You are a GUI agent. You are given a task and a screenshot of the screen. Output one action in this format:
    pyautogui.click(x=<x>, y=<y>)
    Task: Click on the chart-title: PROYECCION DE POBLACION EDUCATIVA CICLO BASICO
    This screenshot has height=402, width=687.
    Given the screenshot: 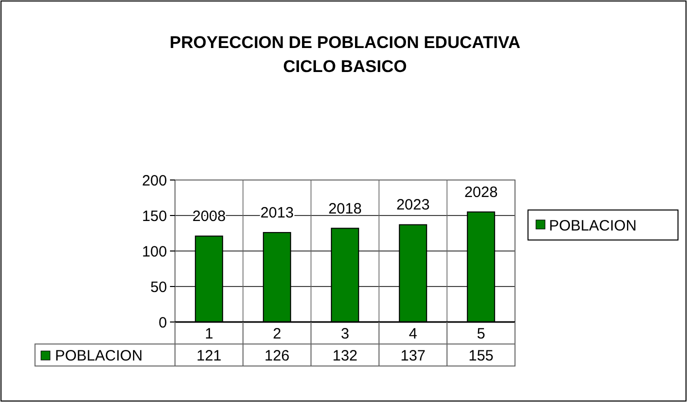 What is the action you would take?
    pyautogui.click(x=345, y=54)
    